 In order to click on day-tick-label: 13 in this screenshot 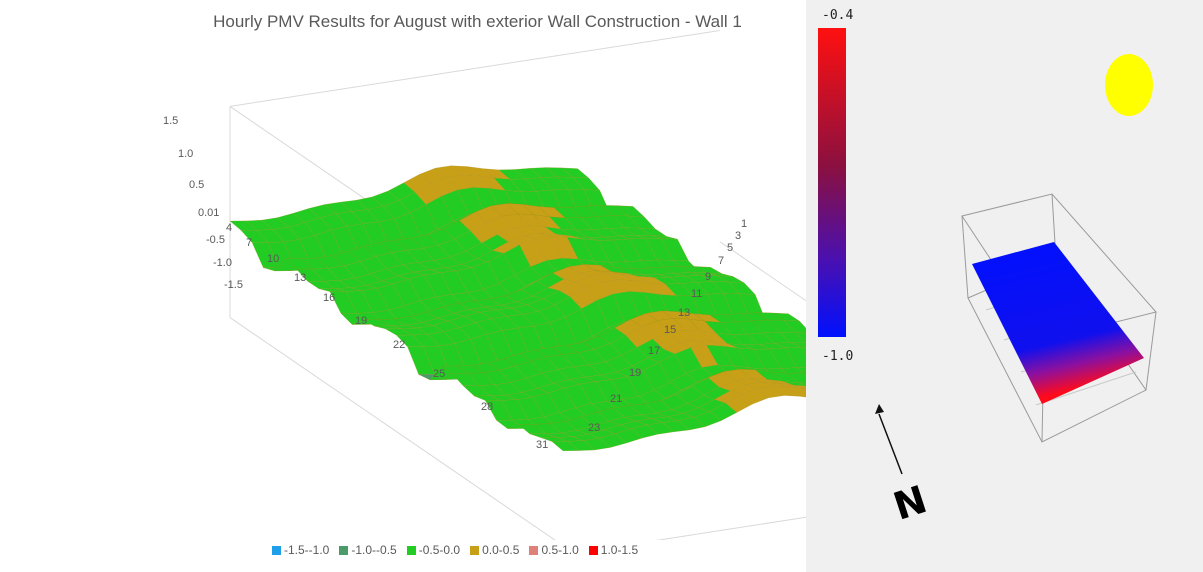, I will do `click(300, 278)`.